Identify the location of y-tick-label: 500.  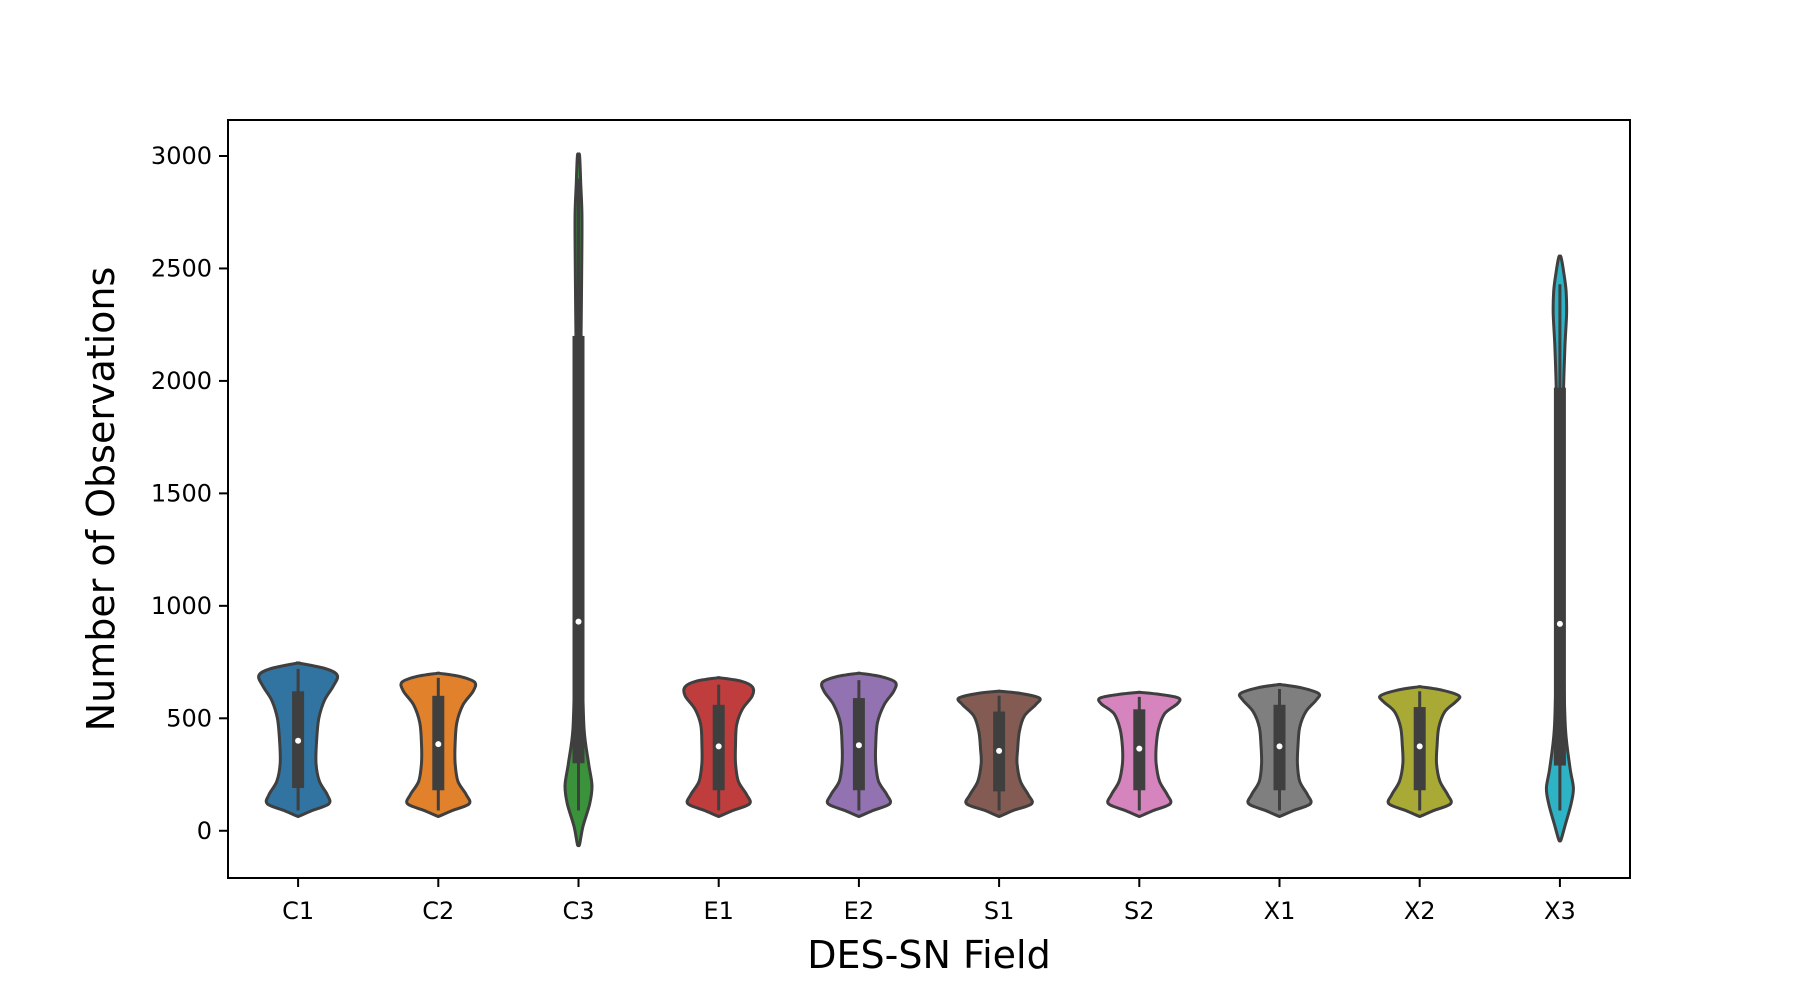
(189, 718).